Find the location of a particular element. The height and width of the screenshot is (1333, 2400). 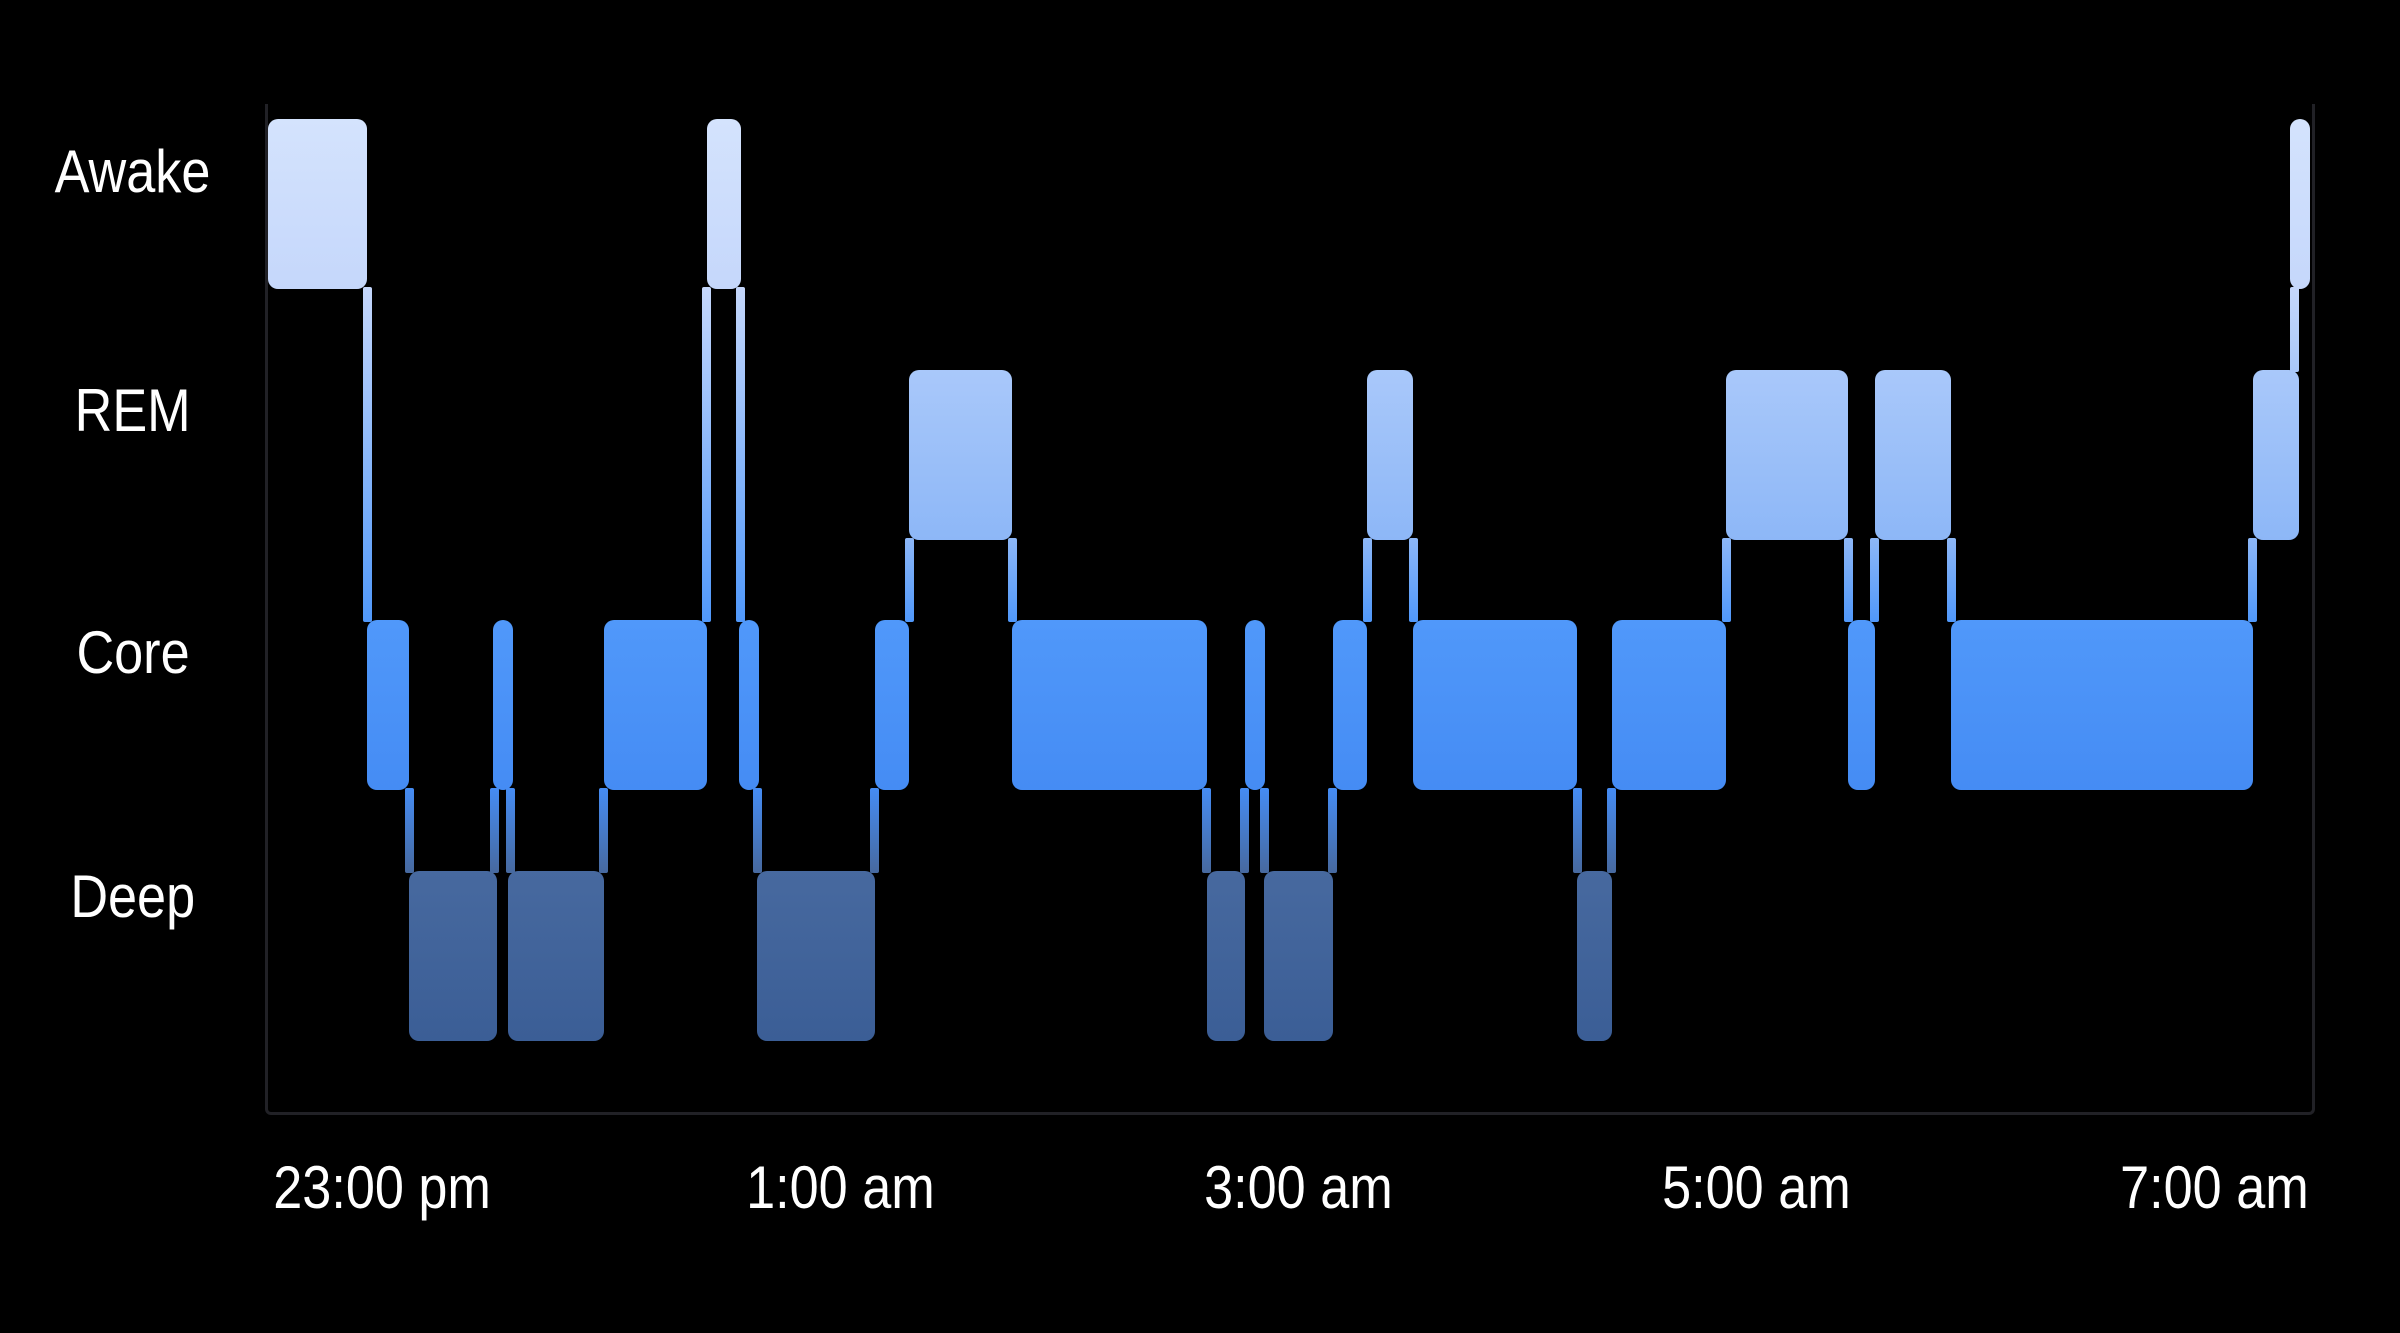

x-axis-tick-label: 23:00 pm is located at coordinates (382, 1187).